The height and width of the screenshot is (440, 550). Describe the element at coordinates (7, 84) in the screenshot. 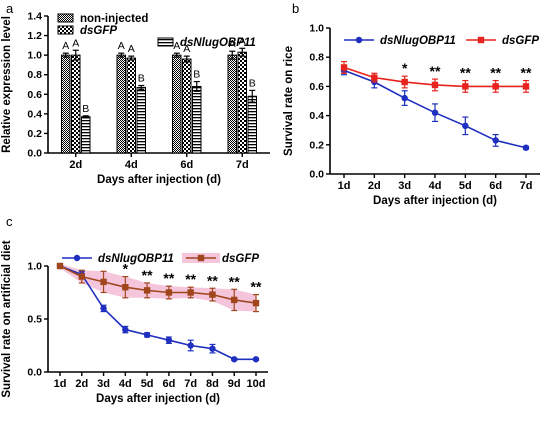

I see `y-axis-title: Relative expression level` at that location.